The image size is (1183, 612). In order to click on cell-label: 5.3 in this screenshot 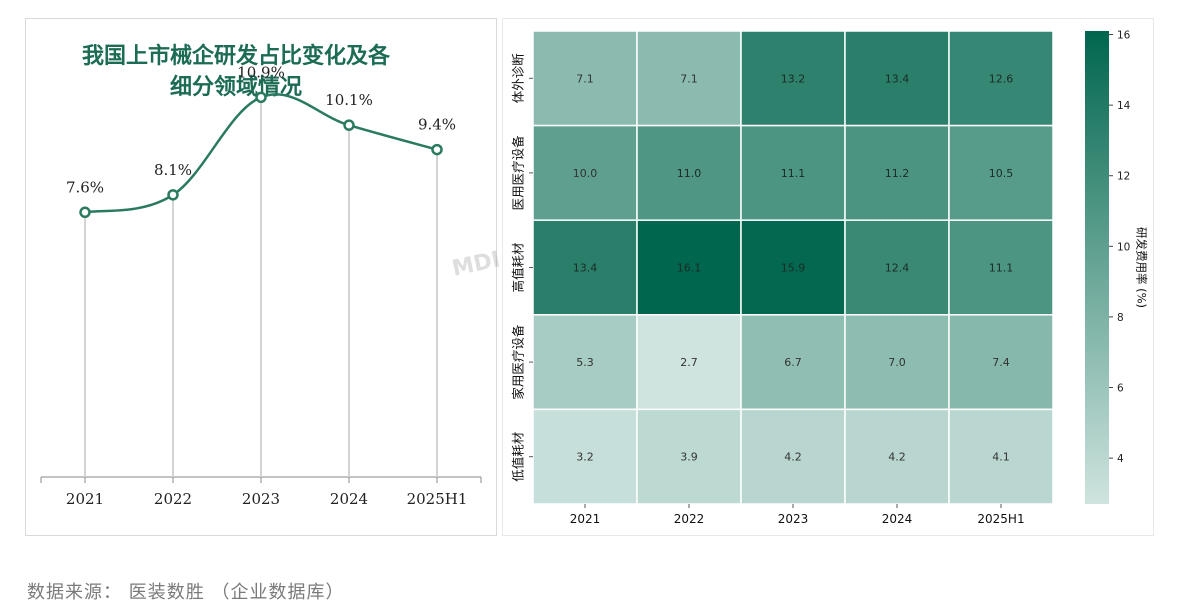, I will do `click(585, 362)`.